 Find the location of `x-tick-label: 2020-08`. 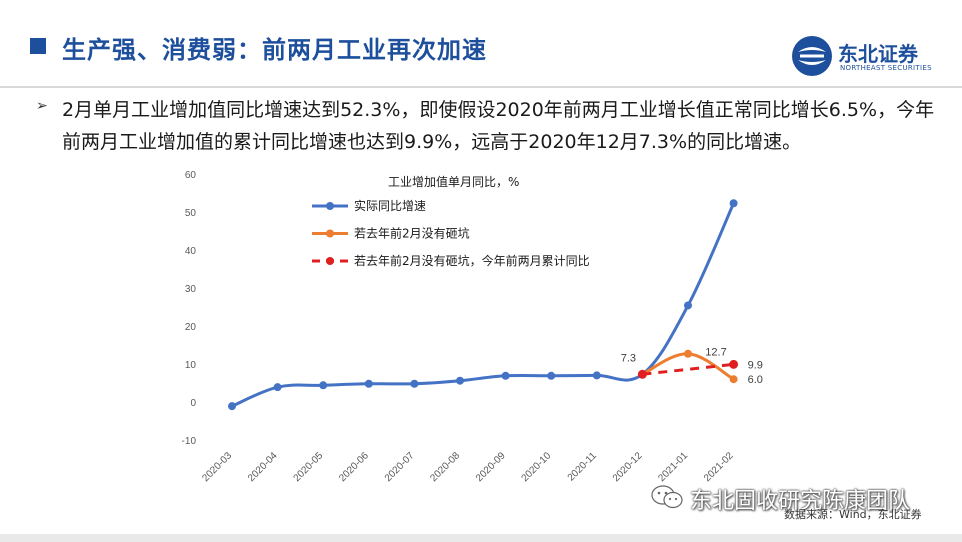

x-tick-label: 2020-08 is located at coordinates (445, 467).